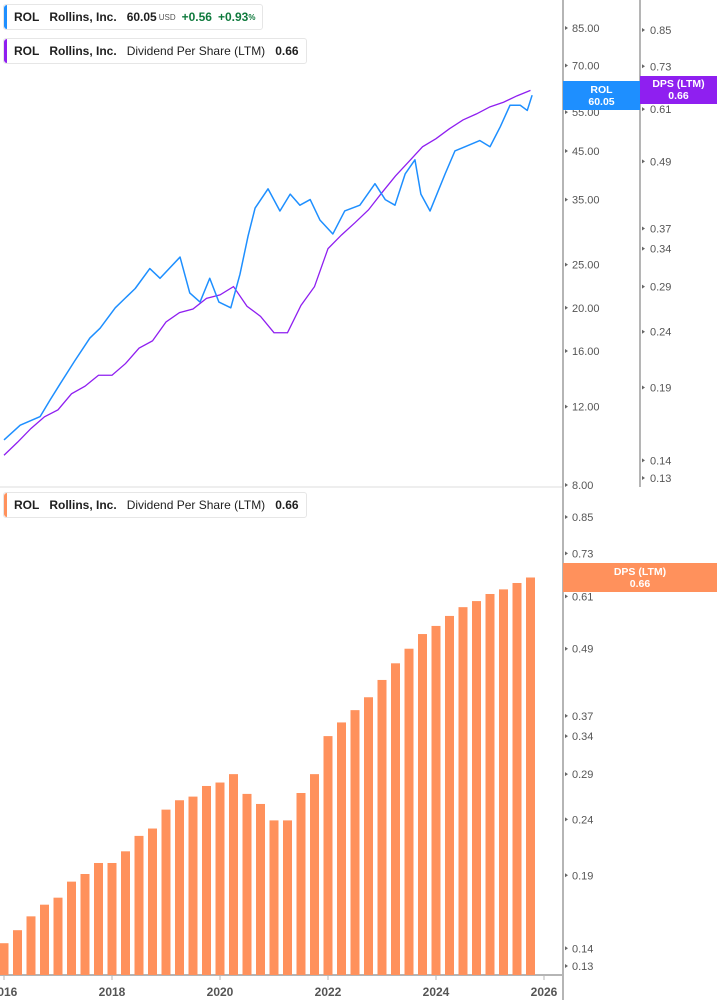  What do you see at coordinates (233, 17) in the screenshot?
I see `legend-change-pct: +0.93` at bounding box center [233, 17].